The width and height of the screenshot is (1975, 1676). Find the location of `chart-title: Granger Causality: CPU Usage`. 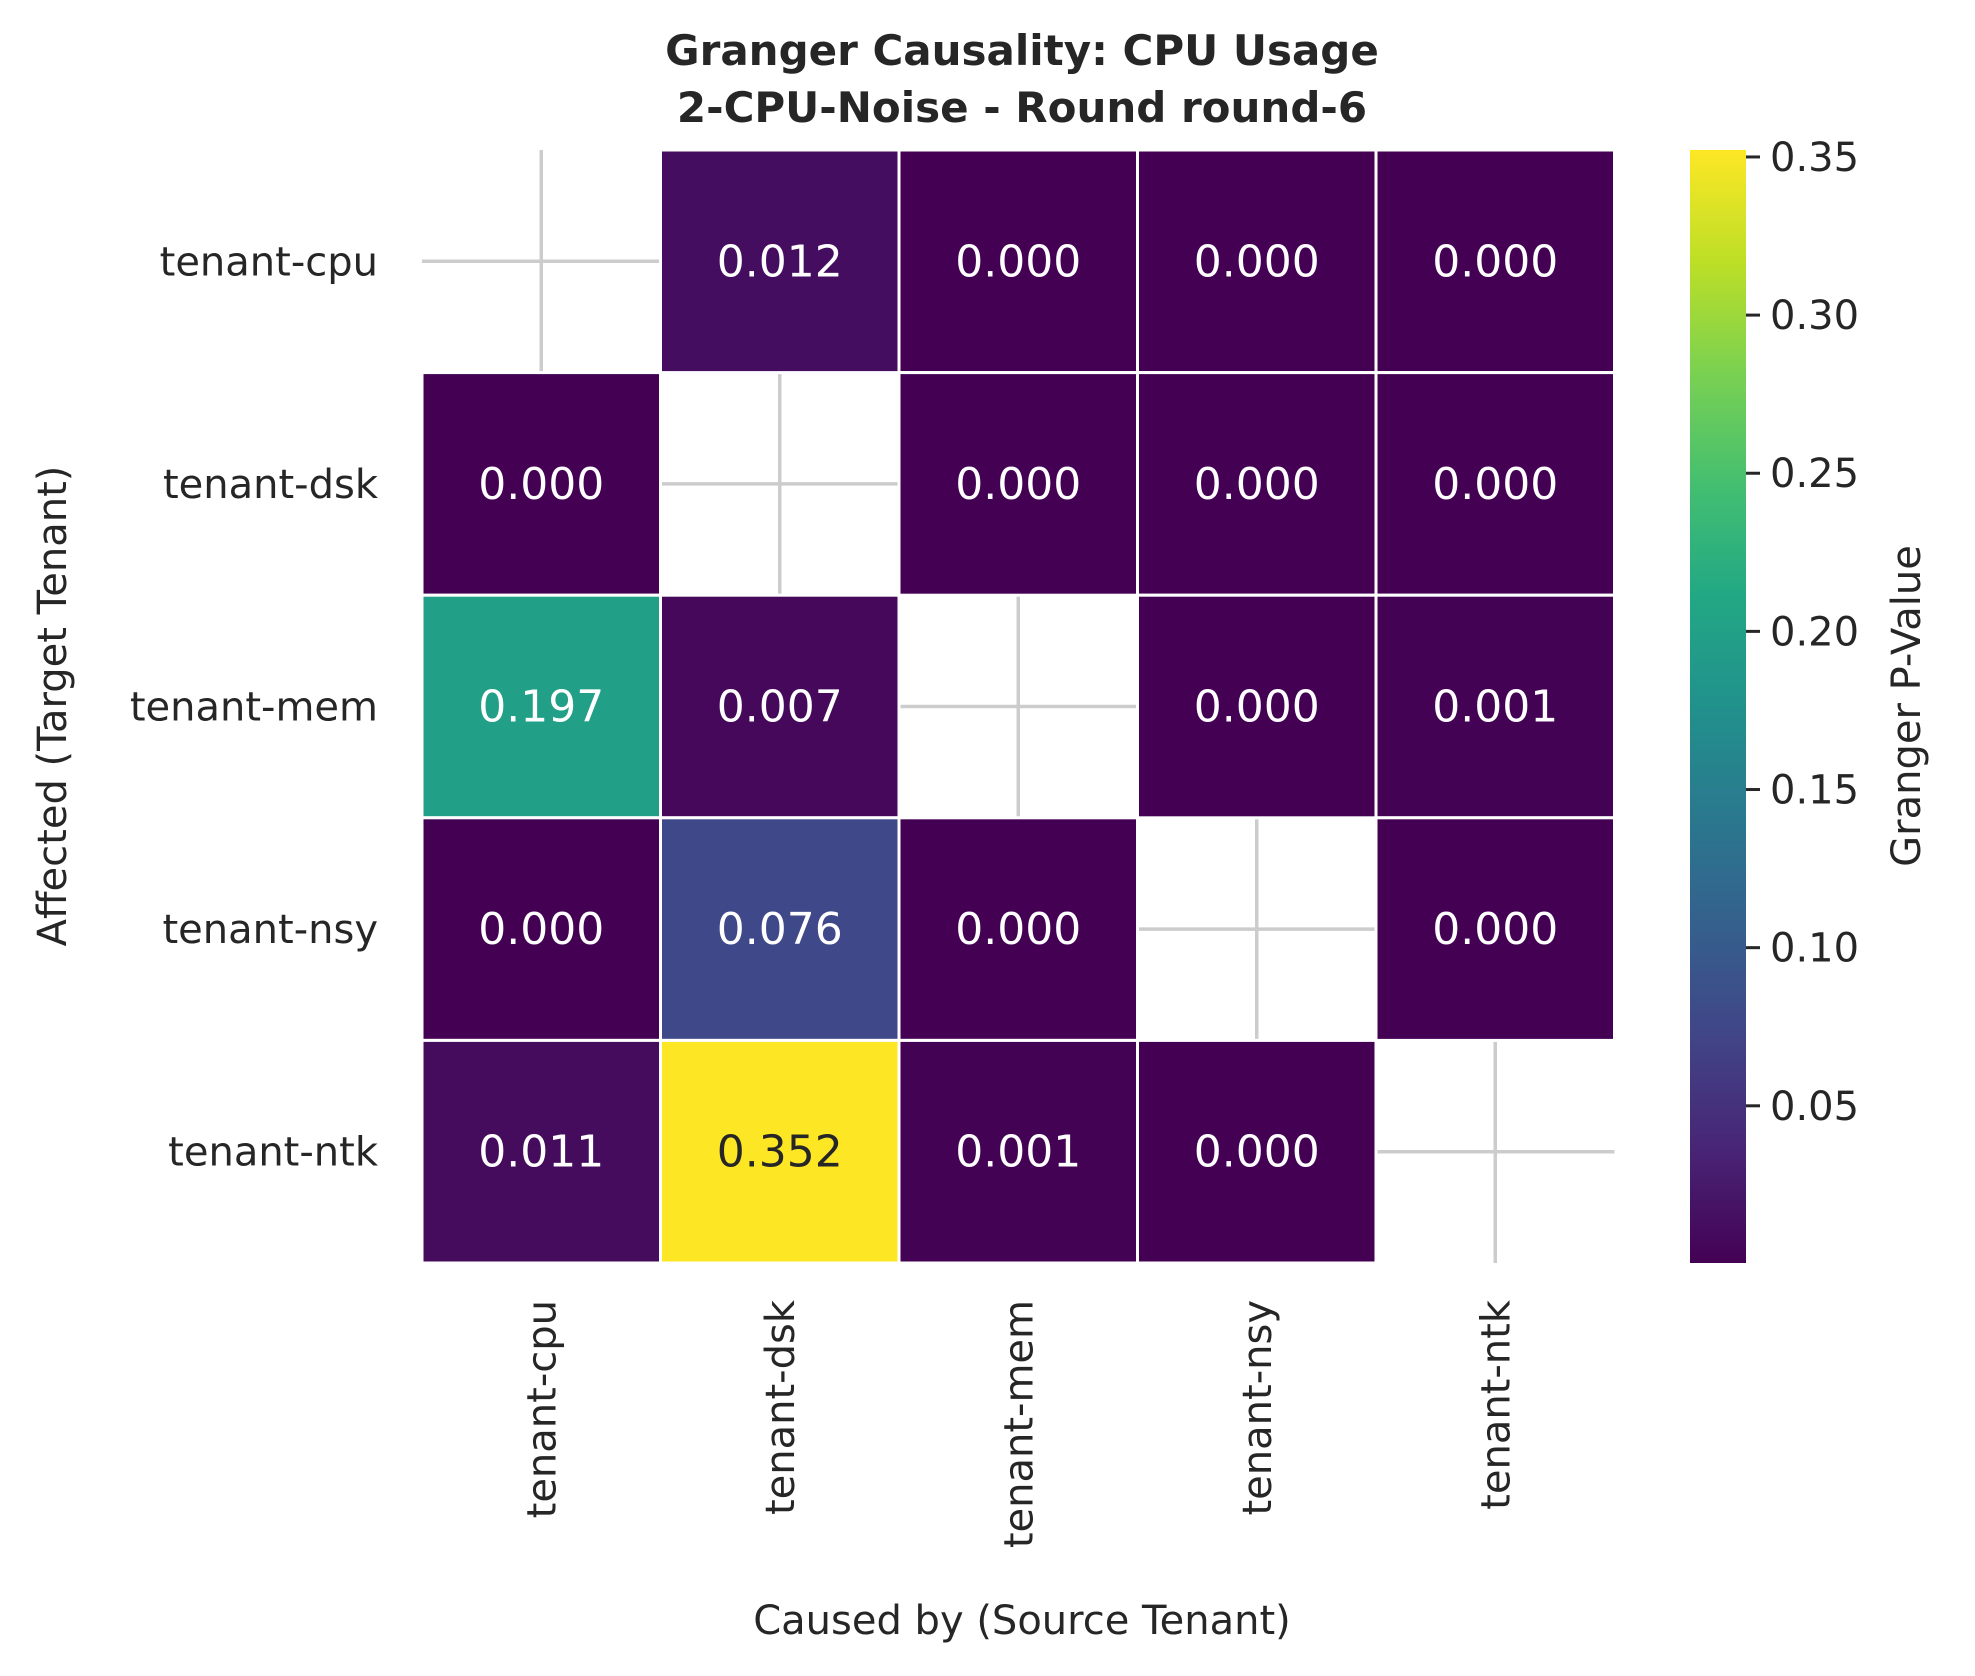

chart-title: Granger Causality: CPU Usage is located at coordinates (1022, 50).